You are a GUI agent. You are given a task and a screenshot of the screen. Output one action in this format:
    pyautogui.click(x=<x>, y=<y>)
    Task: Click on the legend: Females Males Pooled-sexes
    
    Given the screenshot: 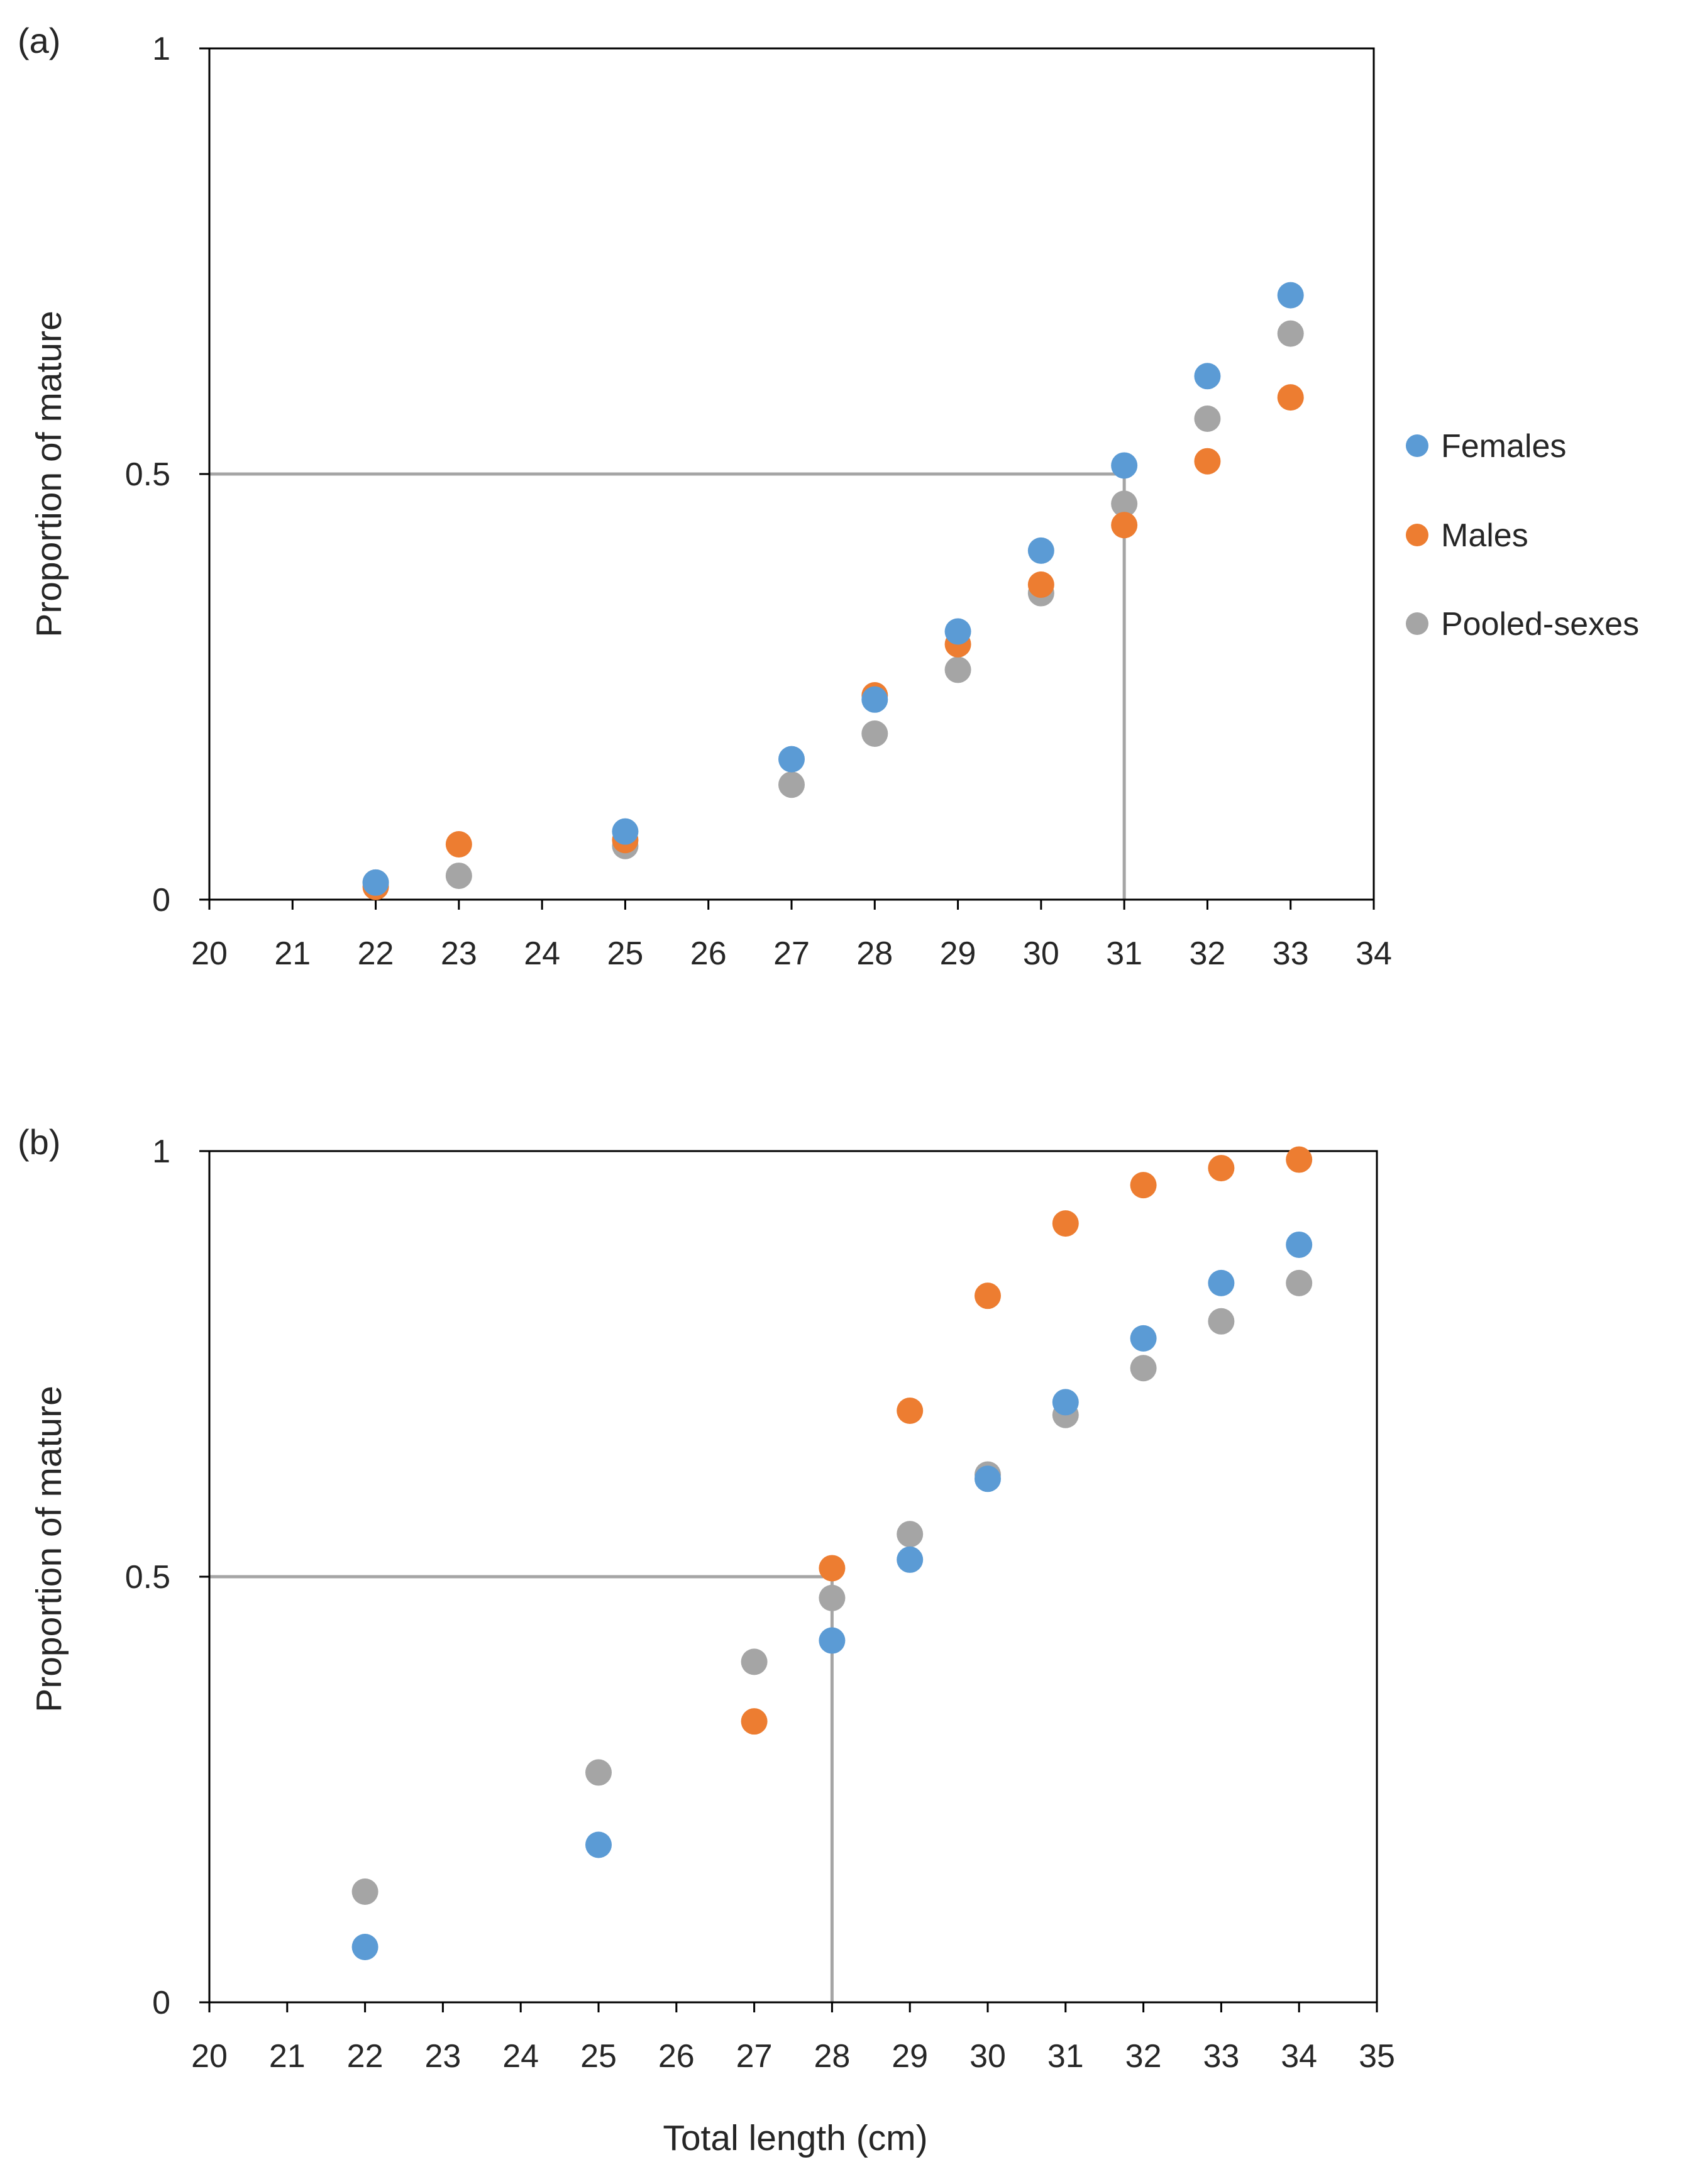 What is the action you would take?
    pyautogui.click(x=1522, y=535)
    